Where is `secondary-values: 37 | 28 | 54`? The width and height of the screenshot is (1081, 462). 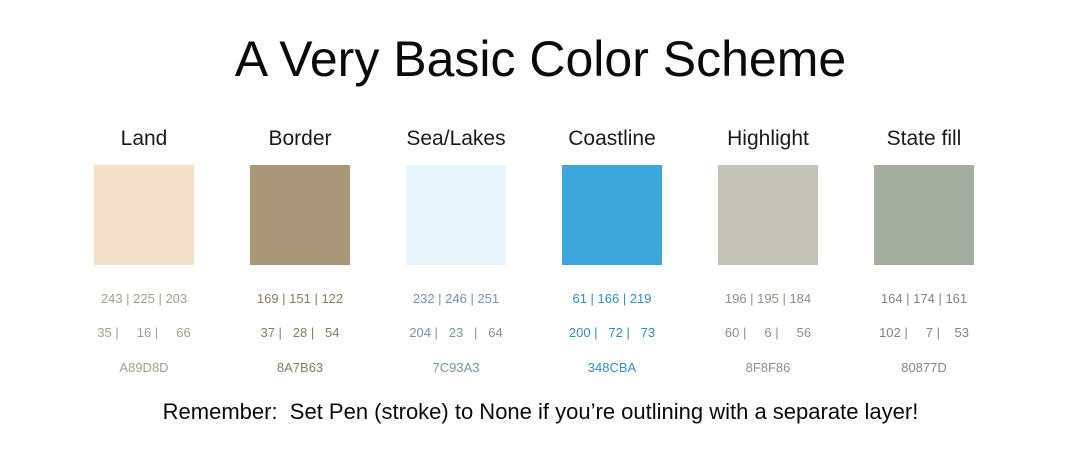 secondary-values: 37 | 28 | 54 is located at coordinates (300, 333).